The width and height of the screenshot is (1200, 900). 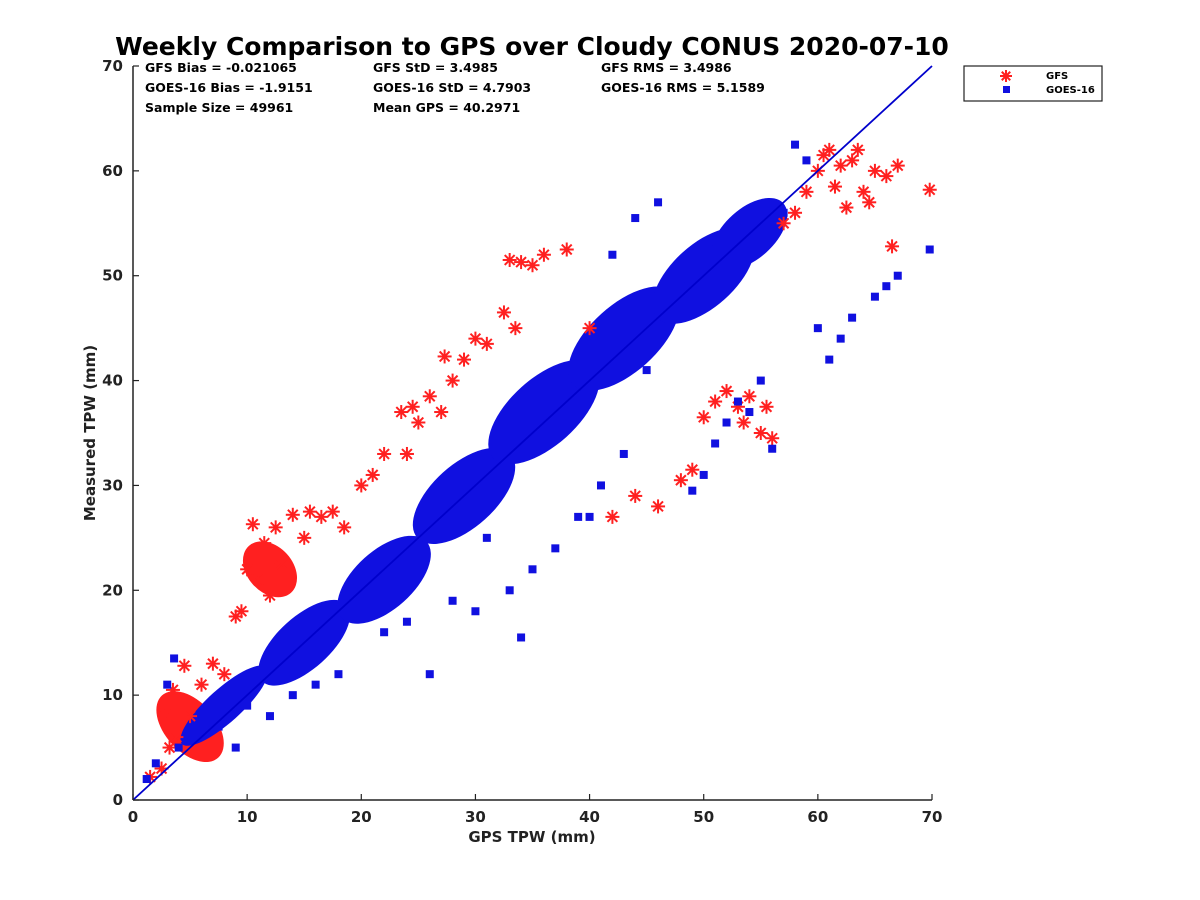 I want to click on y-tick-label: 30, so click(x=112, y=485).